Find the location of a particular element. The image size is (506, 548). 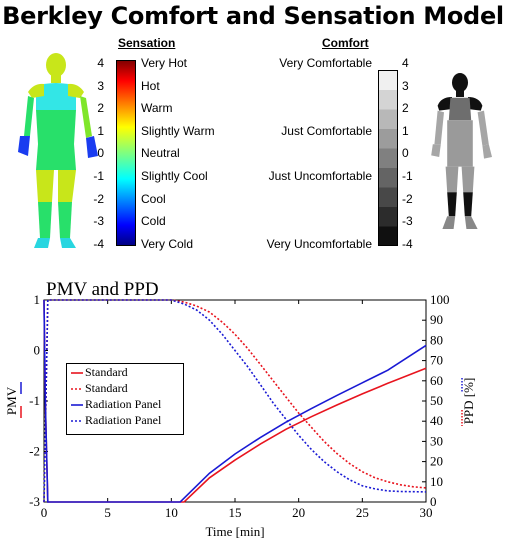

comfort-tick-label: -1 is located at coordinates (407, 176).